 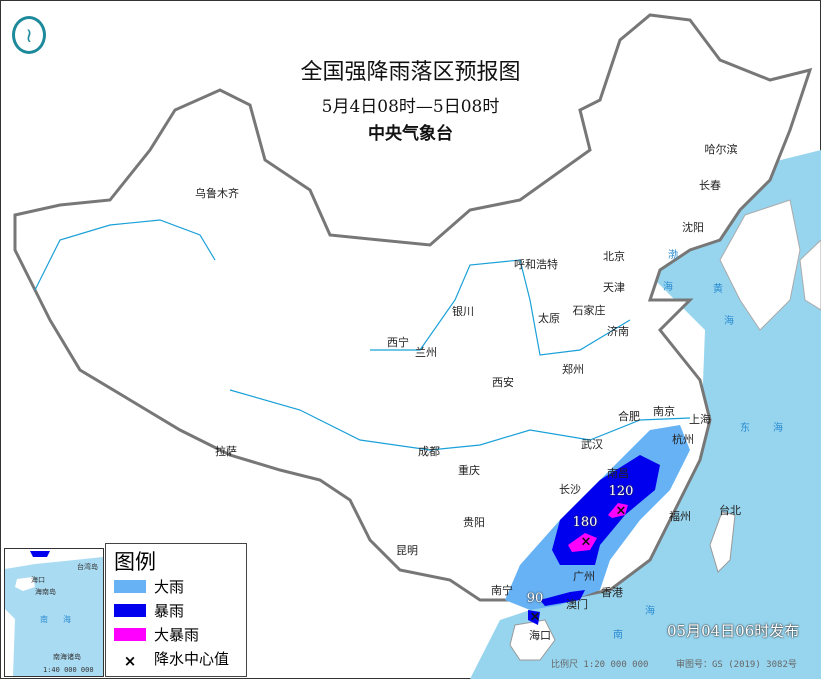 What do you see at coordinates (502, 590) in the screenshot?
I see `city-label: 南宁` at bounding box center [502, 590].